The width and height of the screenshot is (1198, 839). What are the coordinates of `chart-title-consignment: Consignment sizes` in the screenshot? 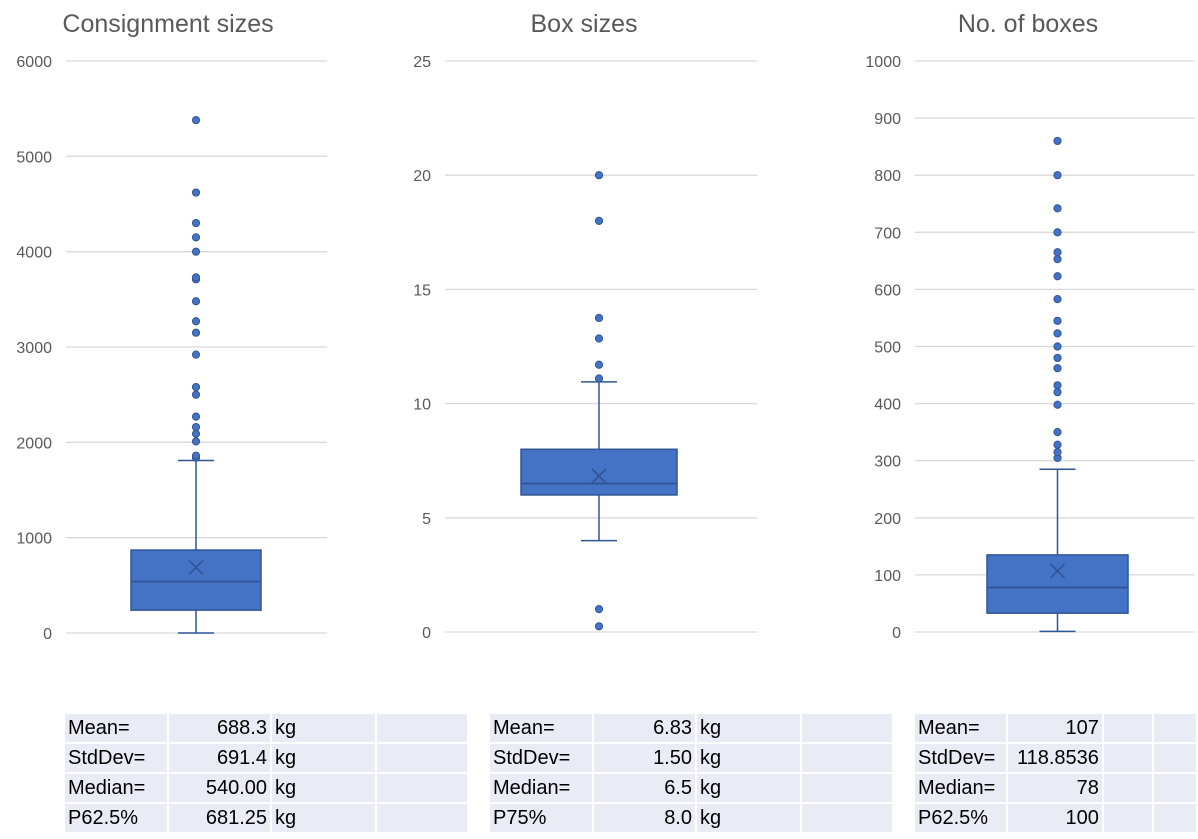 It's located at (167, 24).